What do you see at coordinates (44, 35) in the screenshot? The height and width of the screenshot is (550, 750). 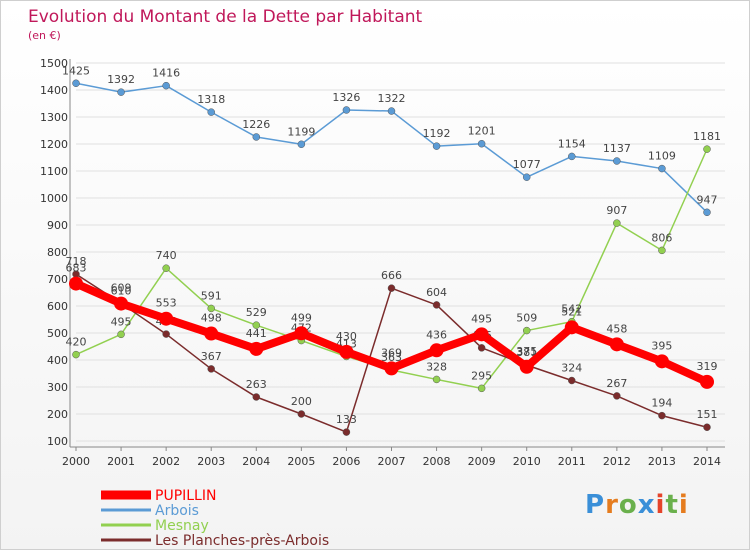 I see `chart-subtitle: (en €)` at bounding box center [44, 35].